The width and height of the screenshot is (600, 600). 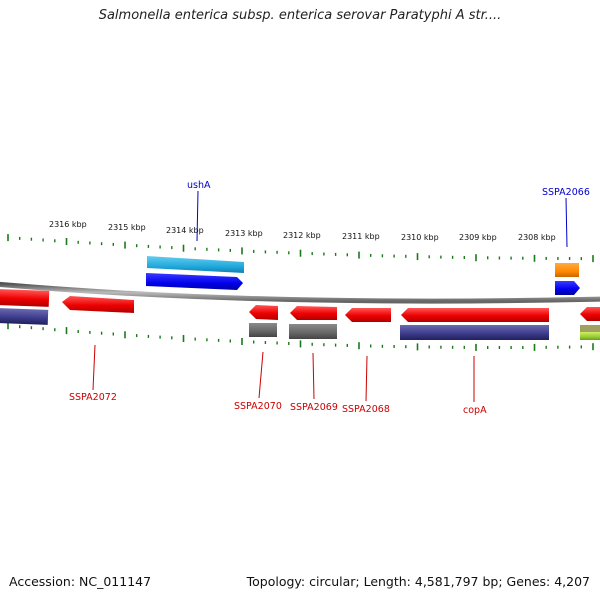 I want to click on gene-SSPA2069, so click(x=313, y=313).